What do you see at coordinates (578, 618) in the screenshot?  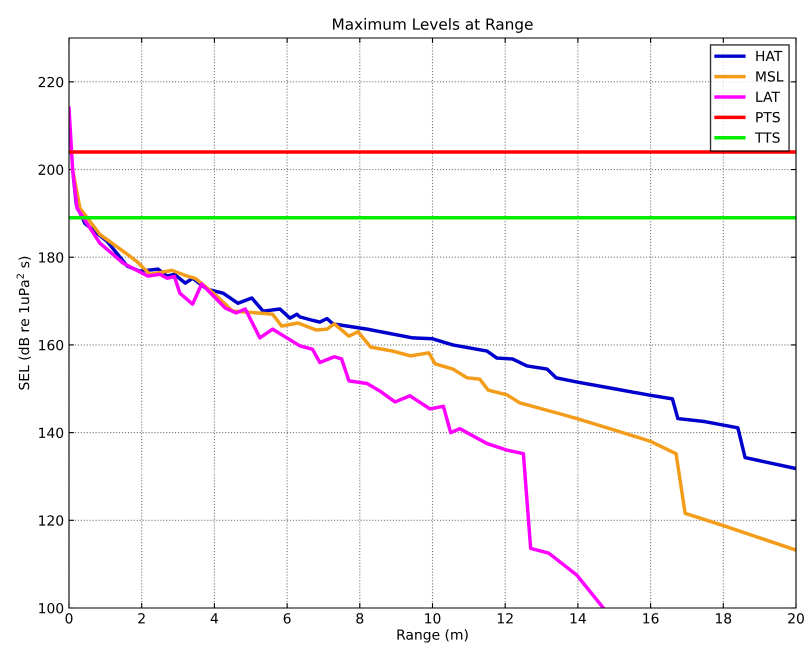 I see `x-tick-label: 14` at bounding box center [578, 618].